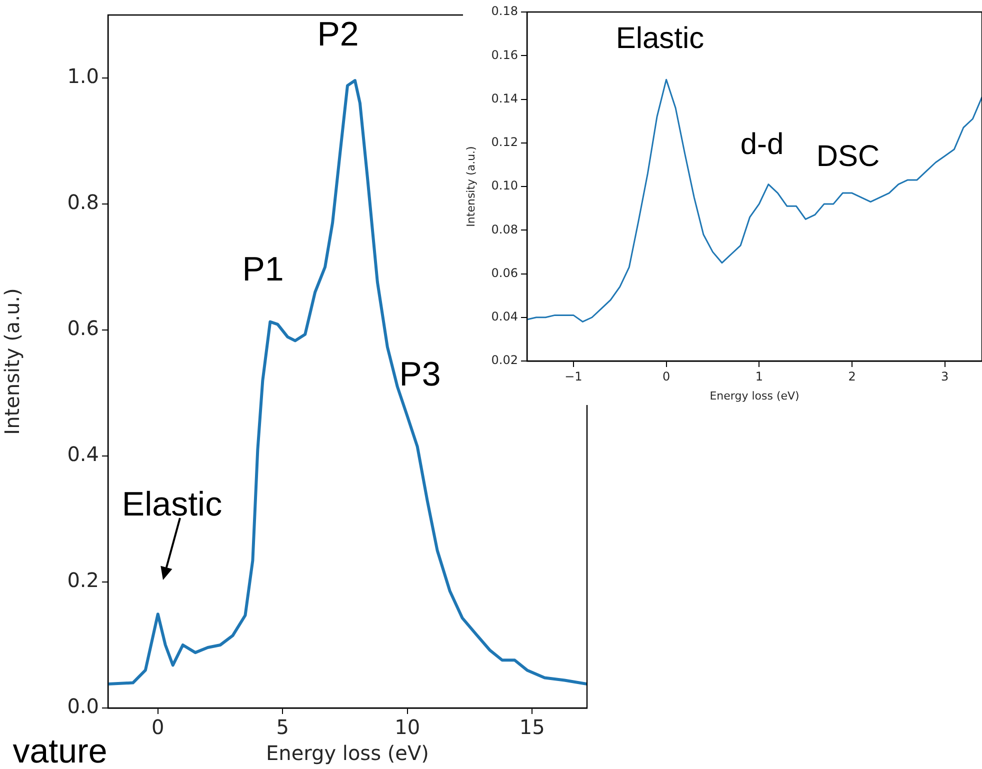 Image resolution: width=982 pixels, height=769 pixels. Describe the element at coordinates (83, 202) in the screenshot. I see `y-tick-label: 0.8` at that location.